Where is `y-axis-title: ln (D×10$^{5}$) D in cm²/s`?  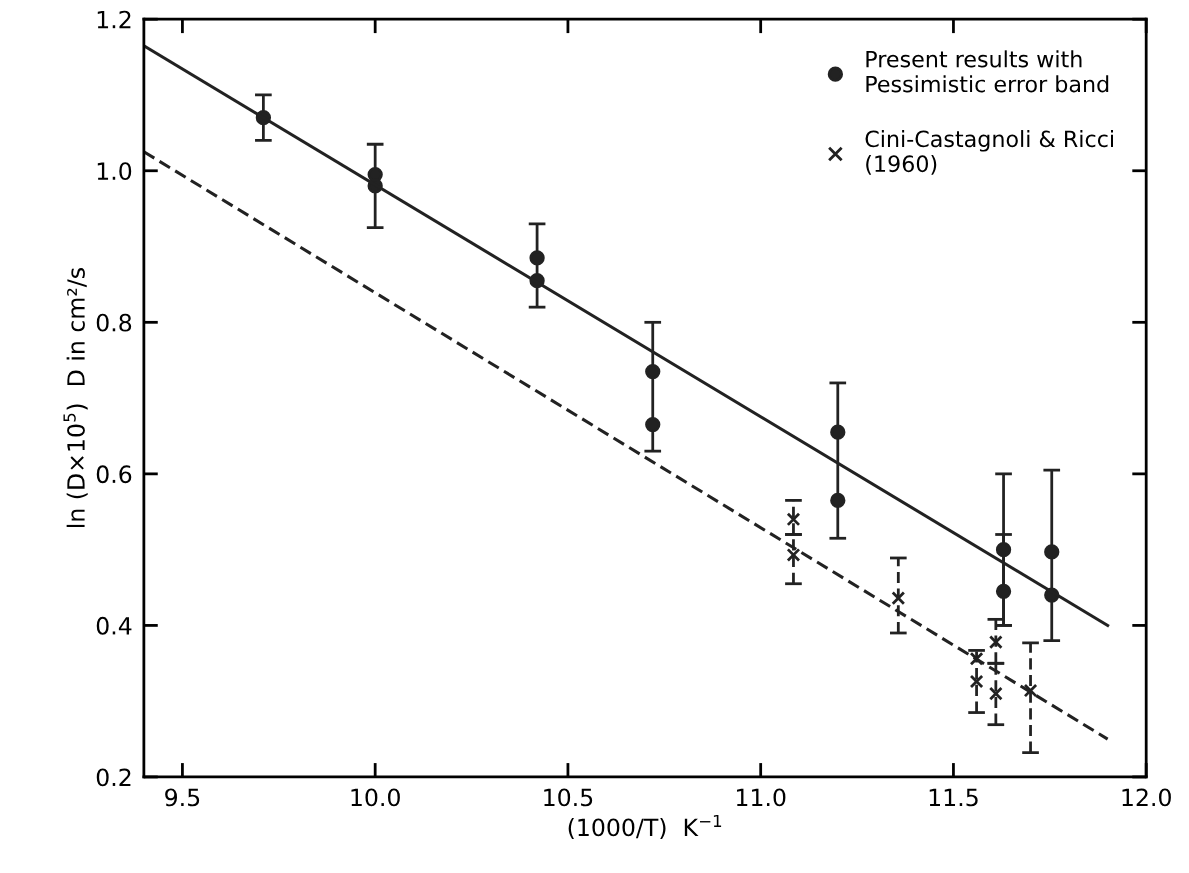 y-axis-title: ln (D×10$^{5}$) D in cm²/s is located at coordinates (75, 398).